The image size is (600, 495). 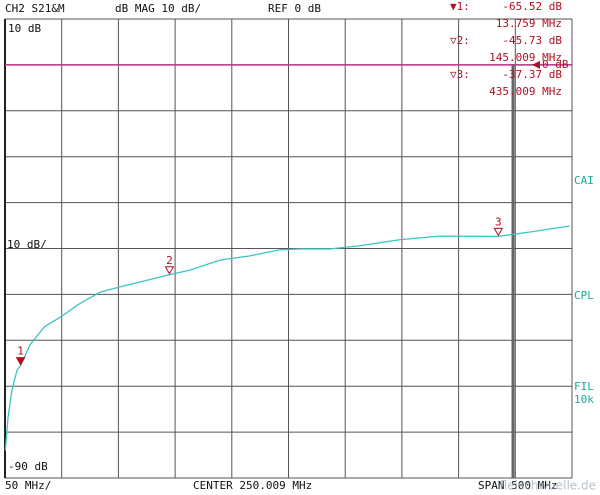 I want to click on y-tick-label: 10 dB, so click(x=24, y=28).